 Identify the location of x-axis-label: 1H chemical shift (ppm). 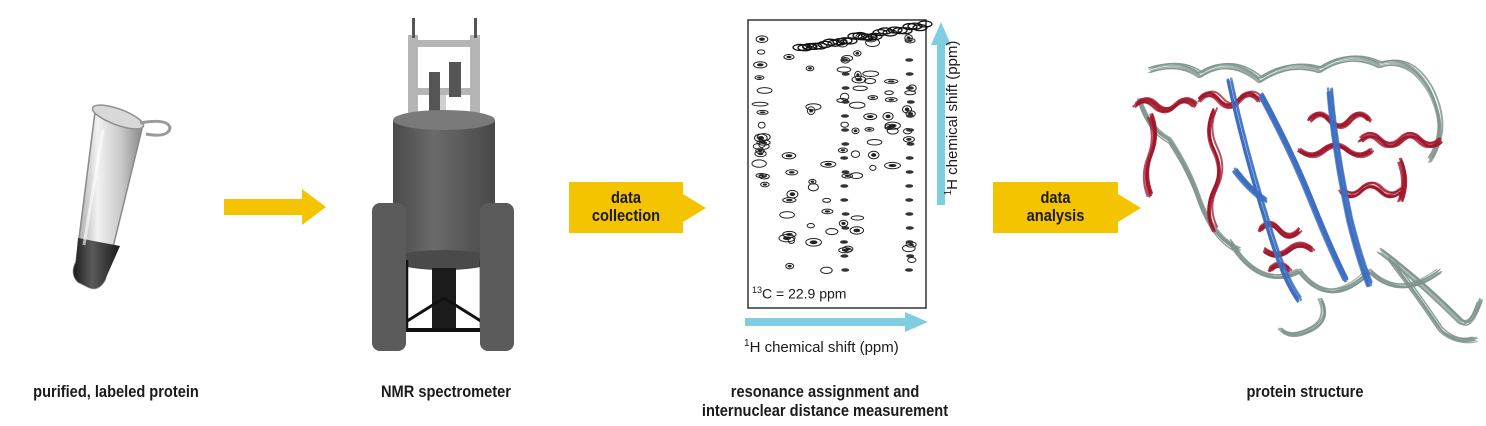
(821, 347).